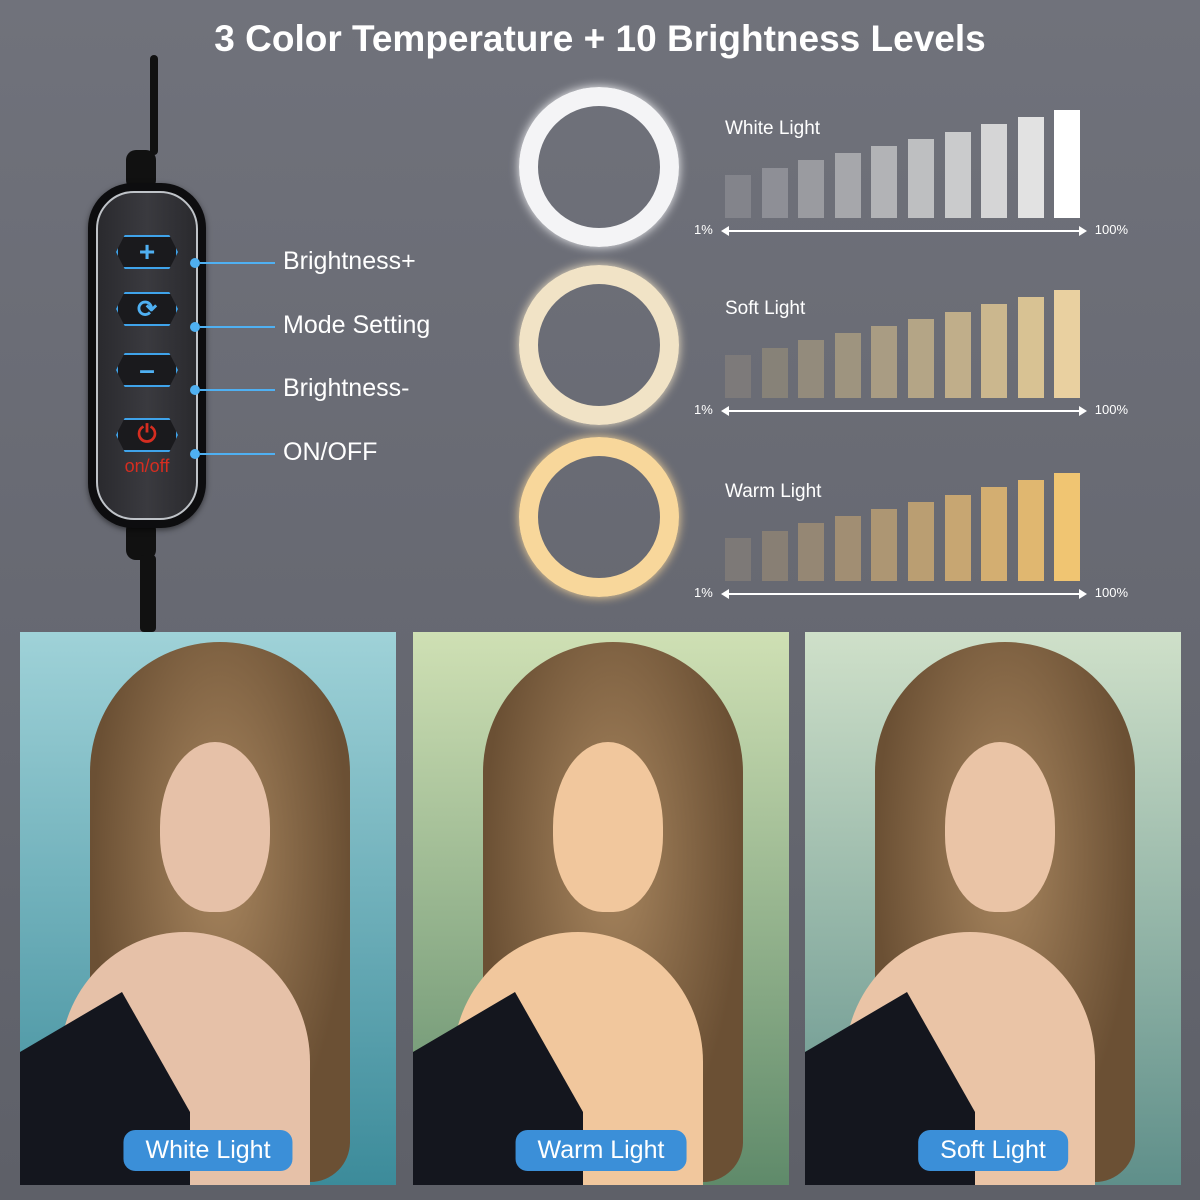  What do you see at coordinates (346, 388) in the screenshot?
I see `callout-label: Brightness-` at bounding box center [346, 388].